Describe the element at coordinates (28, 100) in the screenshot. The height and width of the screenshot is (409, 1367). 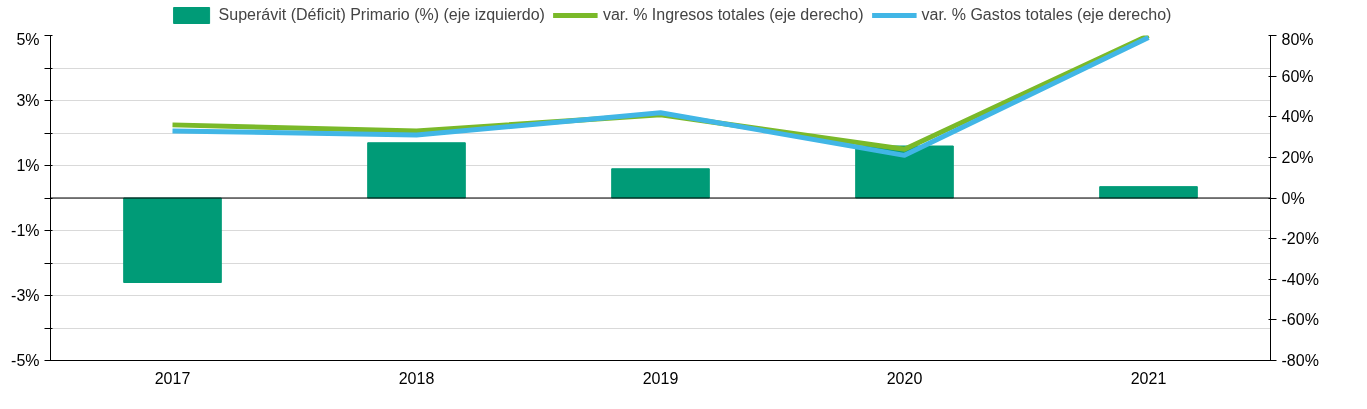
I see `y-tick-label: 3%` at that location.